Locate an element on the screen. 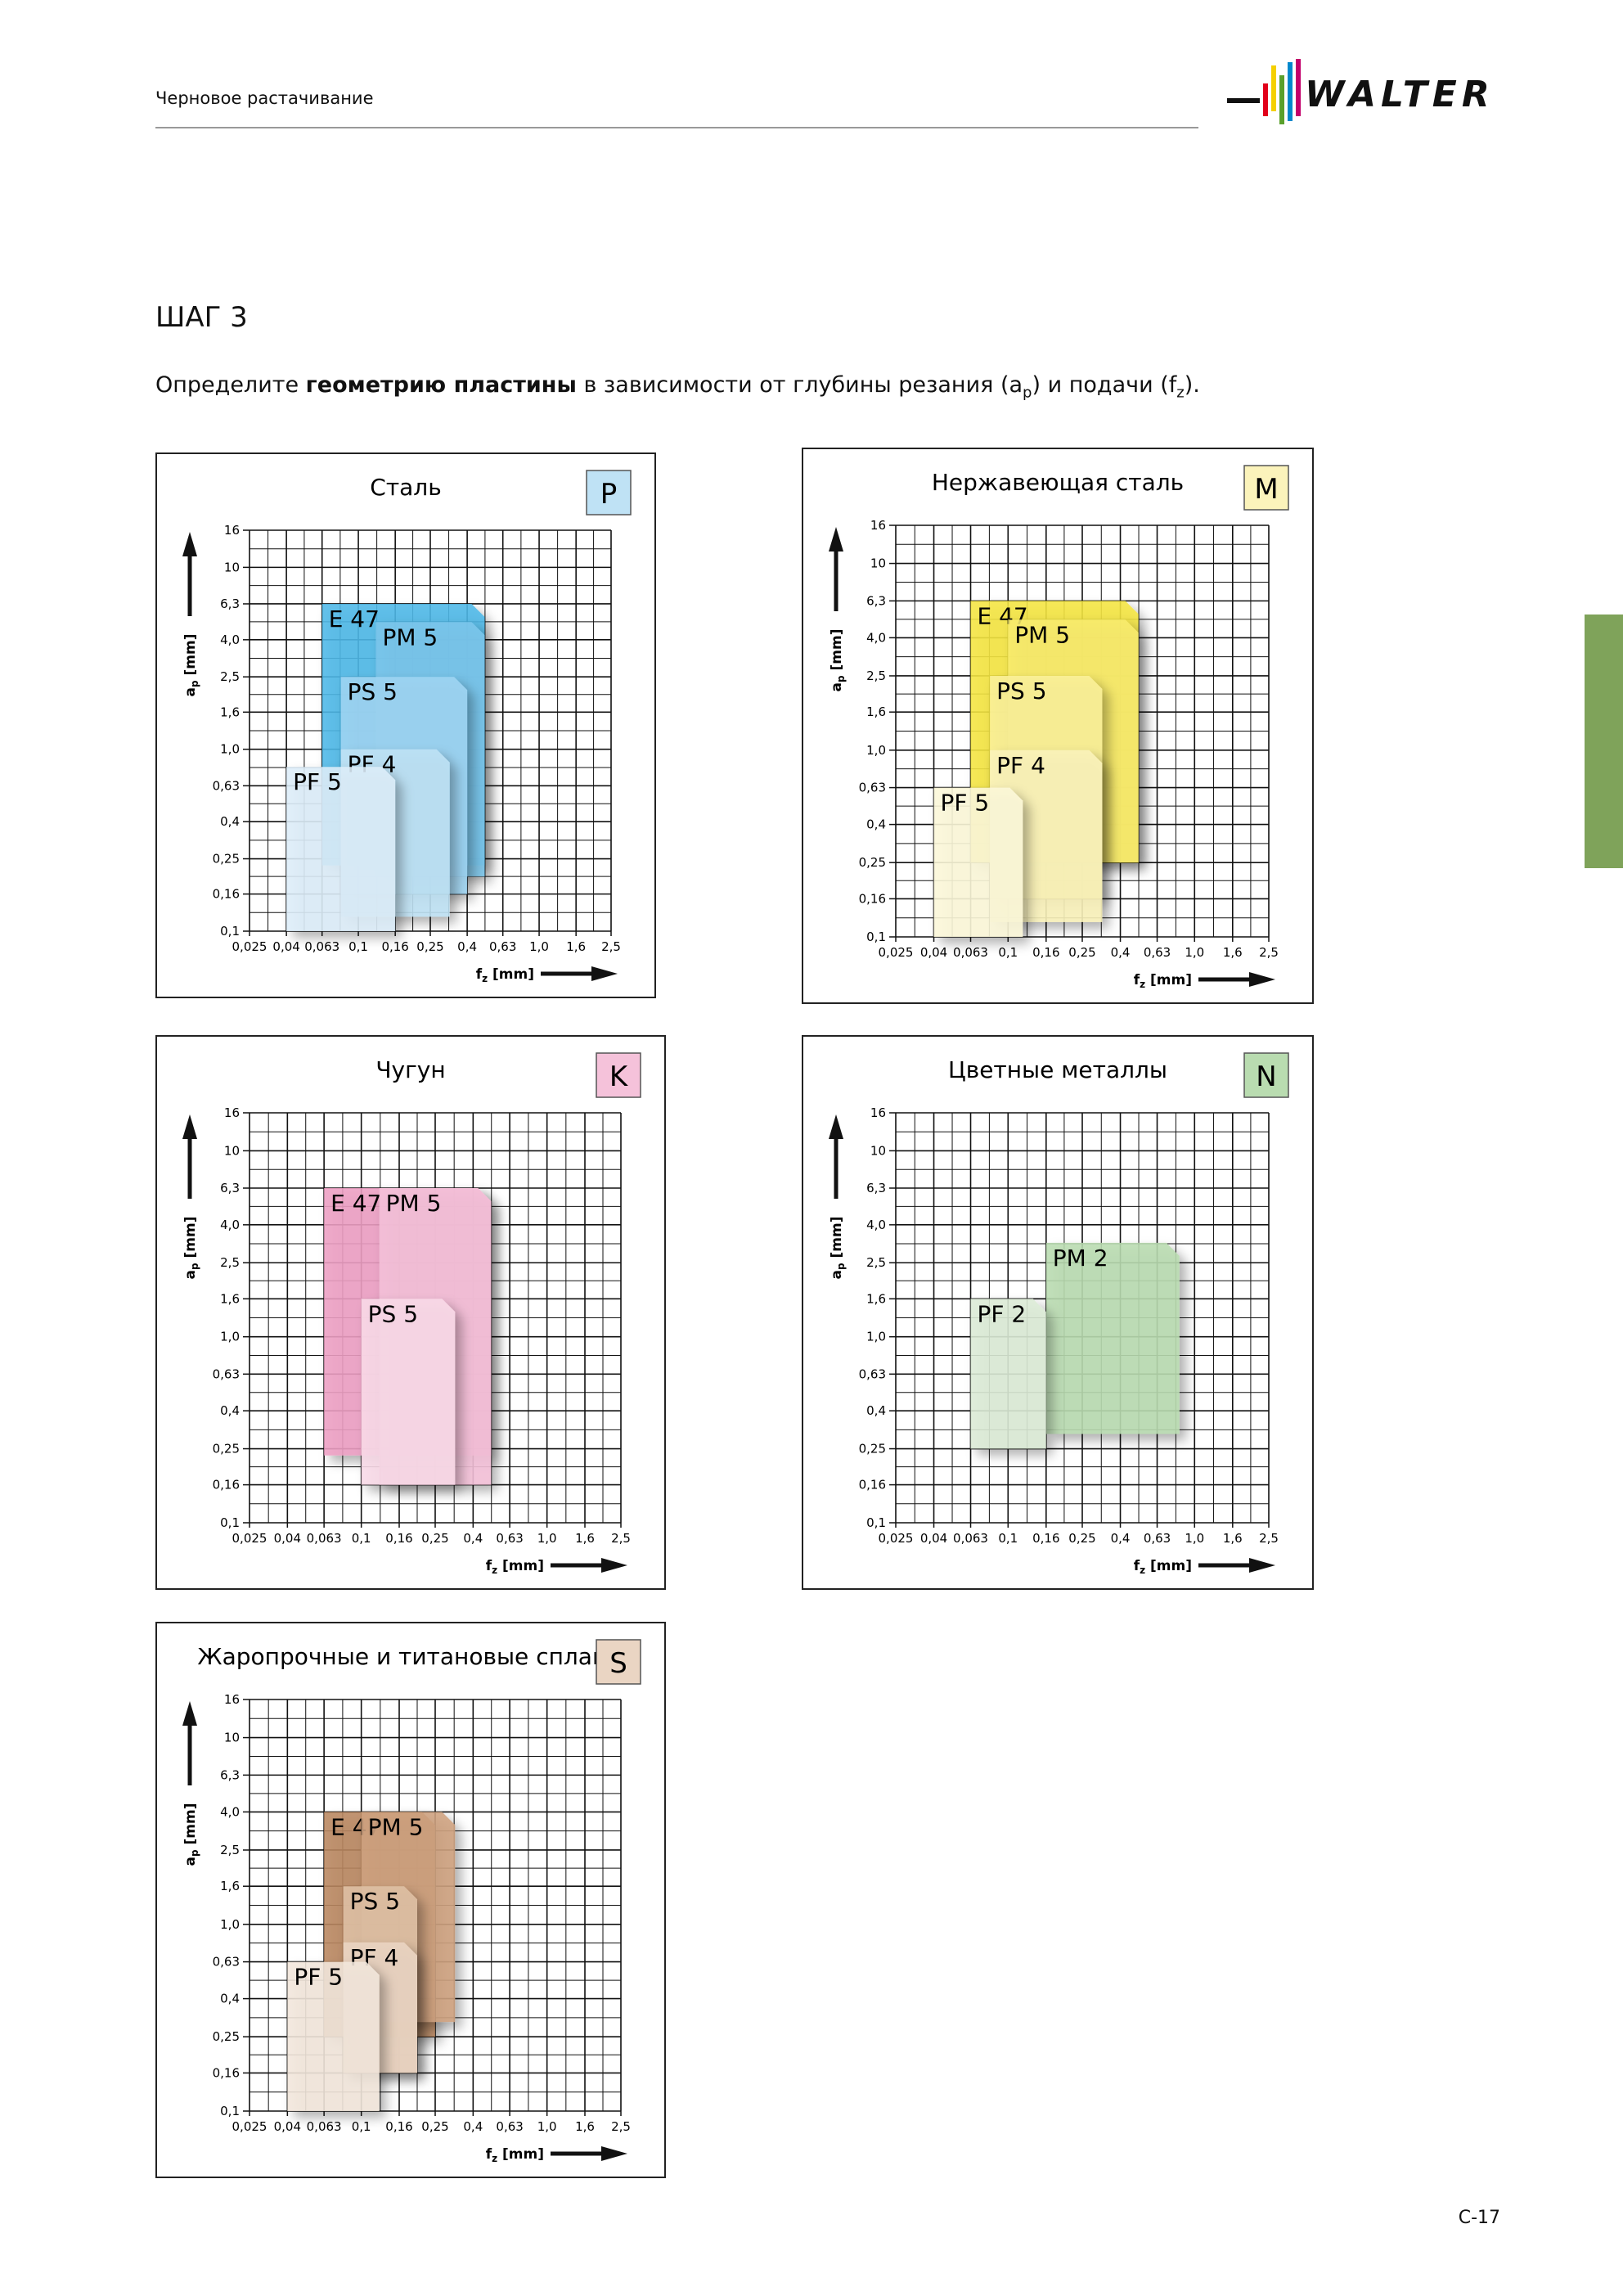 The height and width of the screenshot is (2296, 1623). x-tick-label: 2,5 is located at coordinates (1269, 1538).